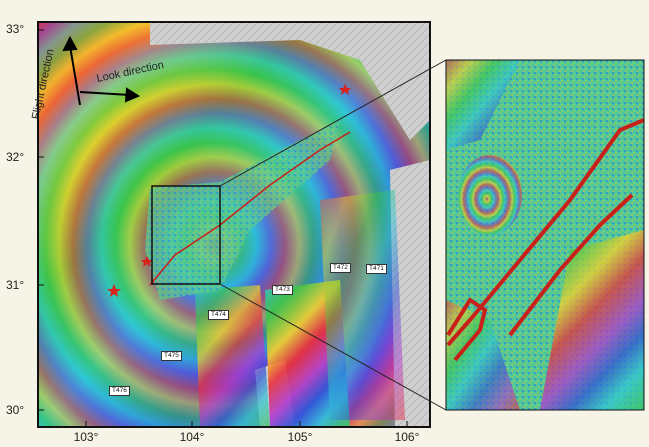 Image resolution: width=649 pixels, height=447 pixels. What do you see at coordinates (186, 235) in the screenshot?
I see `zoom-box` at bounding box center [186, 235].